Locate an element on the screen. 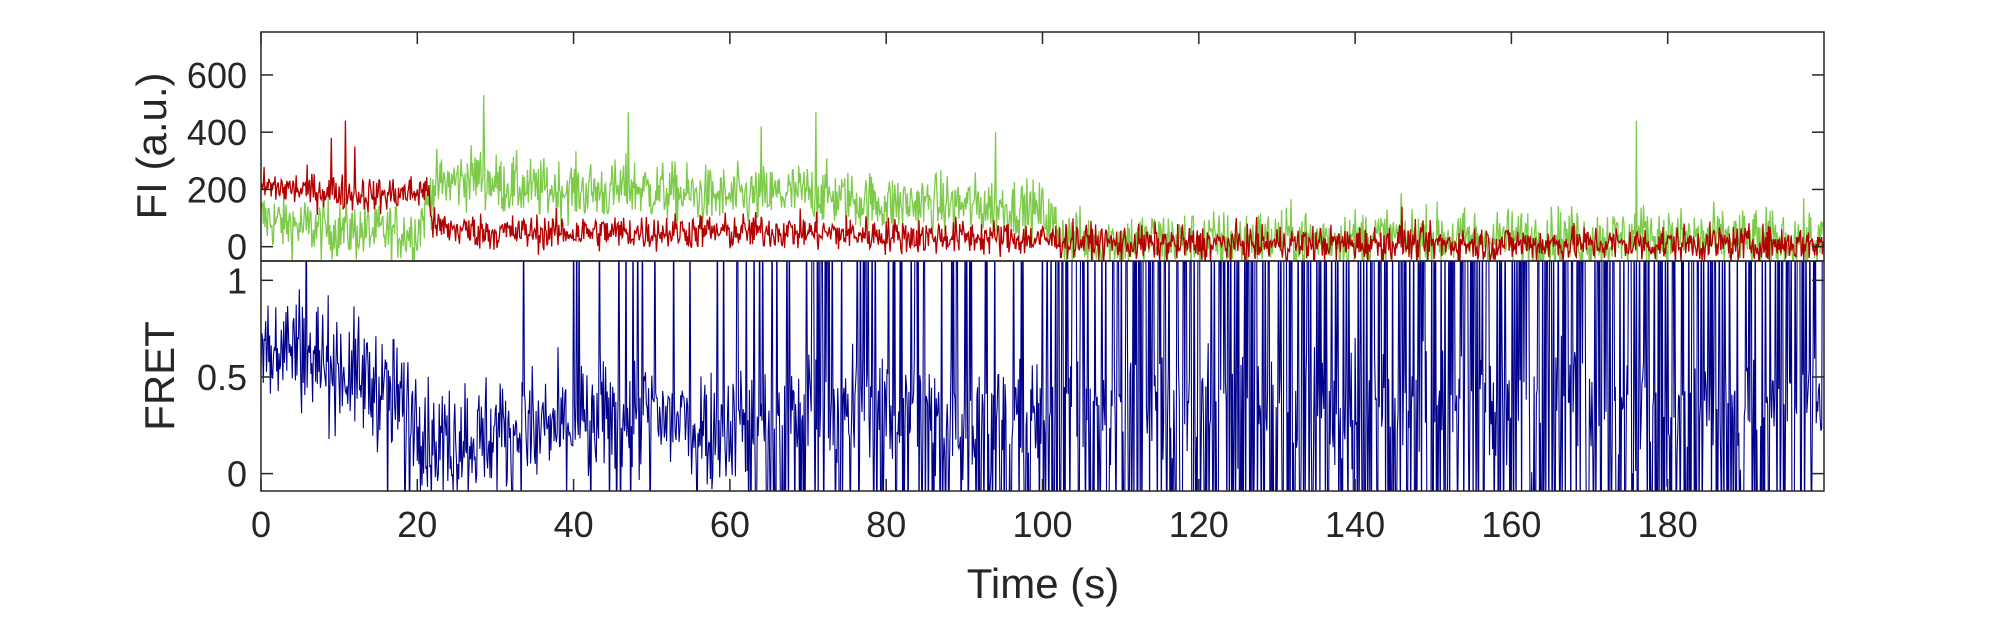 The width and height of the screenshot is (2005, 625). fret-ytick-label: 0.5 is located at coordinates (222, 377).